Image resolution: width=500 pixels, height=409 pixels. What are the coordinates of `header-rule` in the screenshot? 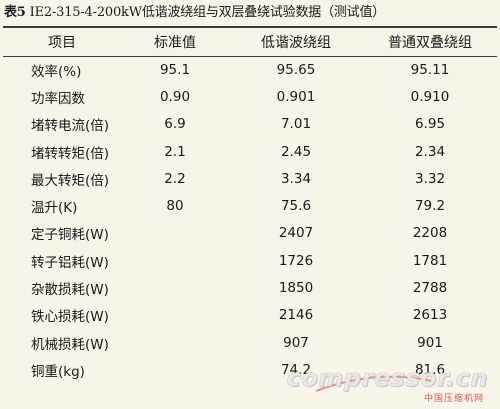 It's located at (250, 56).